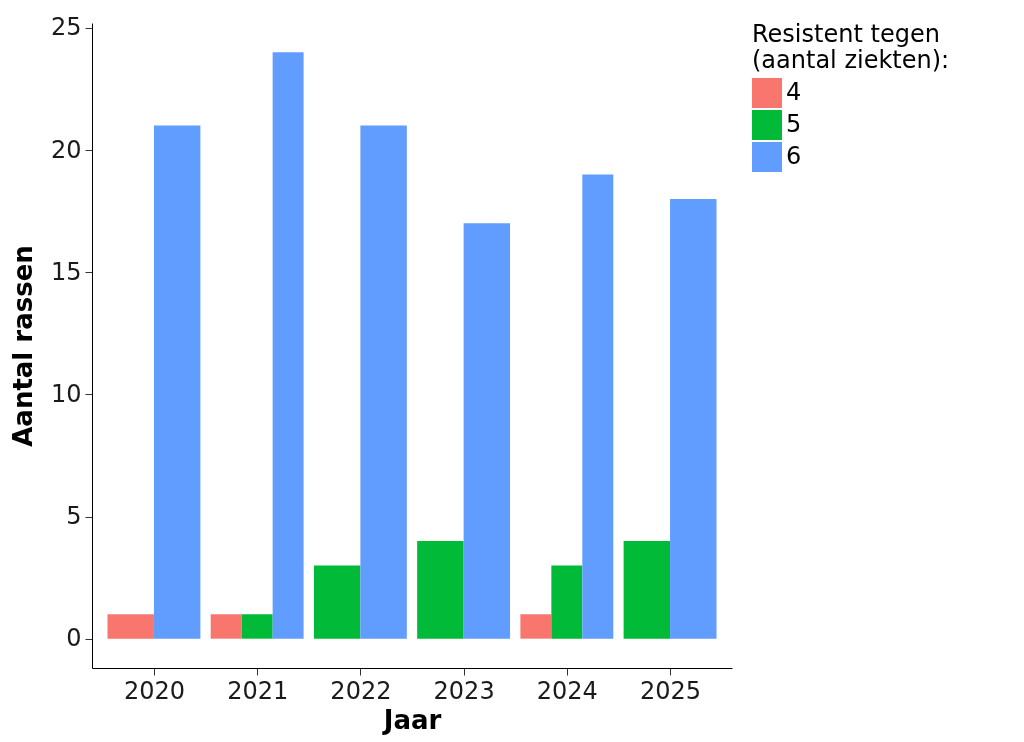 This screenshot has width=1024, height=742. Describe the element at coordinates (74, 638) in the screenshot. I see `y-tick-label: 0` at that location.